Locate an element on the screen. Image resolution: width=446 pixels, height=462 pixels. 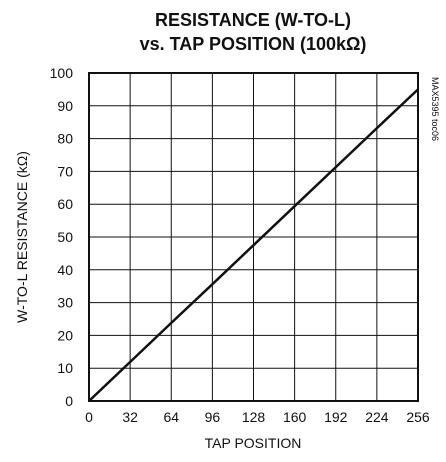
y-tick-label: 70 is located at coordinates (65, 171).